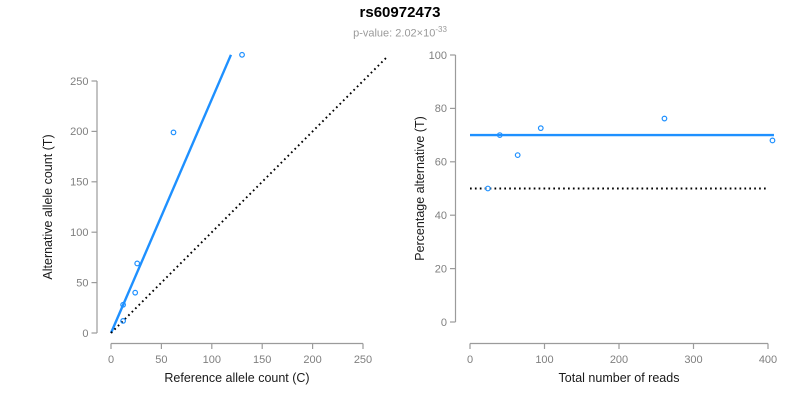  Describe the element at coordinates (441, 269) in the screenshot. I see `y-tick-label: 20` at that location.